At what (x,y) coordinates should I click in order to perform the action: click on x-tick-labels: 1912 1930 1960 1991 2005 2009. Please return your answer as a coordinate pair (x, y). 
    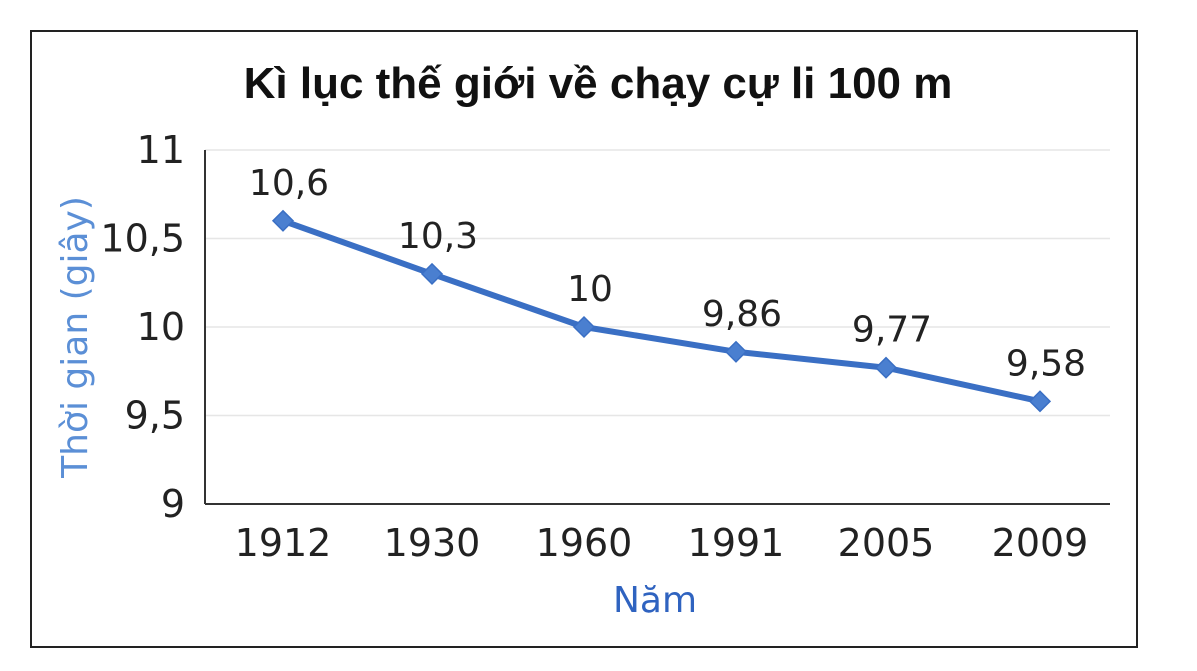
    Looking at the image, I should click on (662, 543).